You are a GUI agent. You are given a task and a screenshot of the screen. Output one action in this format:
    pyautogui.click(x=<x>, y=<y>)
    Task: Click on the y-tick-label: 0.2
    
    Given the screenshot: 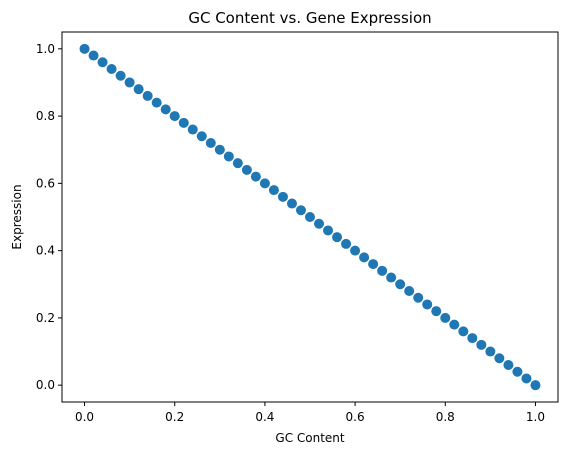 What is the action you would take?
    pyautogui.click(x=45, y=318)
    